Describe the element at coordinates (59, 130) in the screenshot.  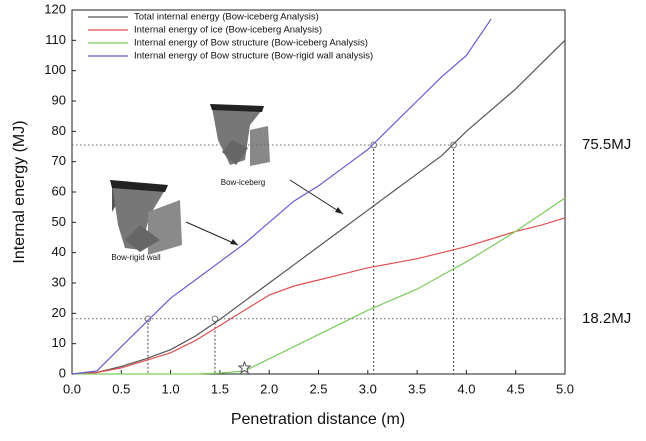
I see `y-tick-label: 80` at that location.